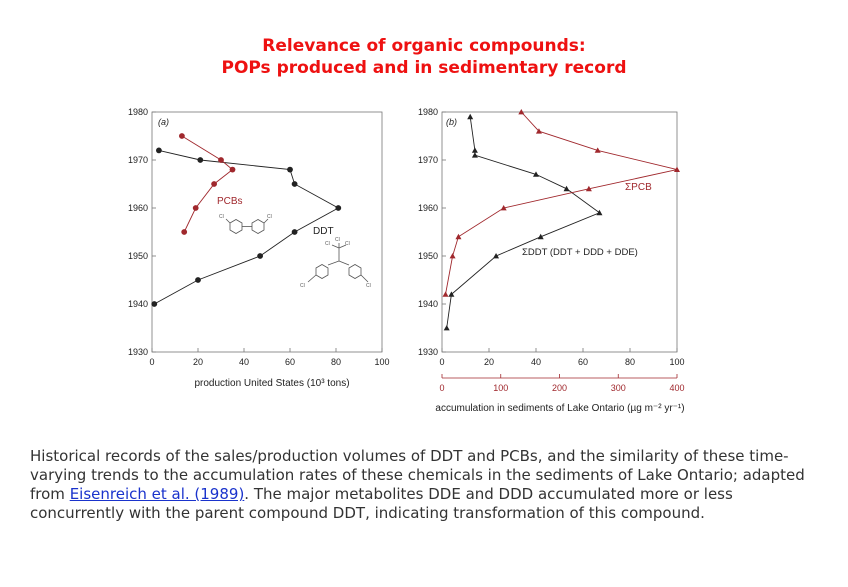 The image size is (848, 587). Describe the element at coordinates (138, 160) in the screenshot. I see `y-tick-label-a-1970: 1970` at that location.